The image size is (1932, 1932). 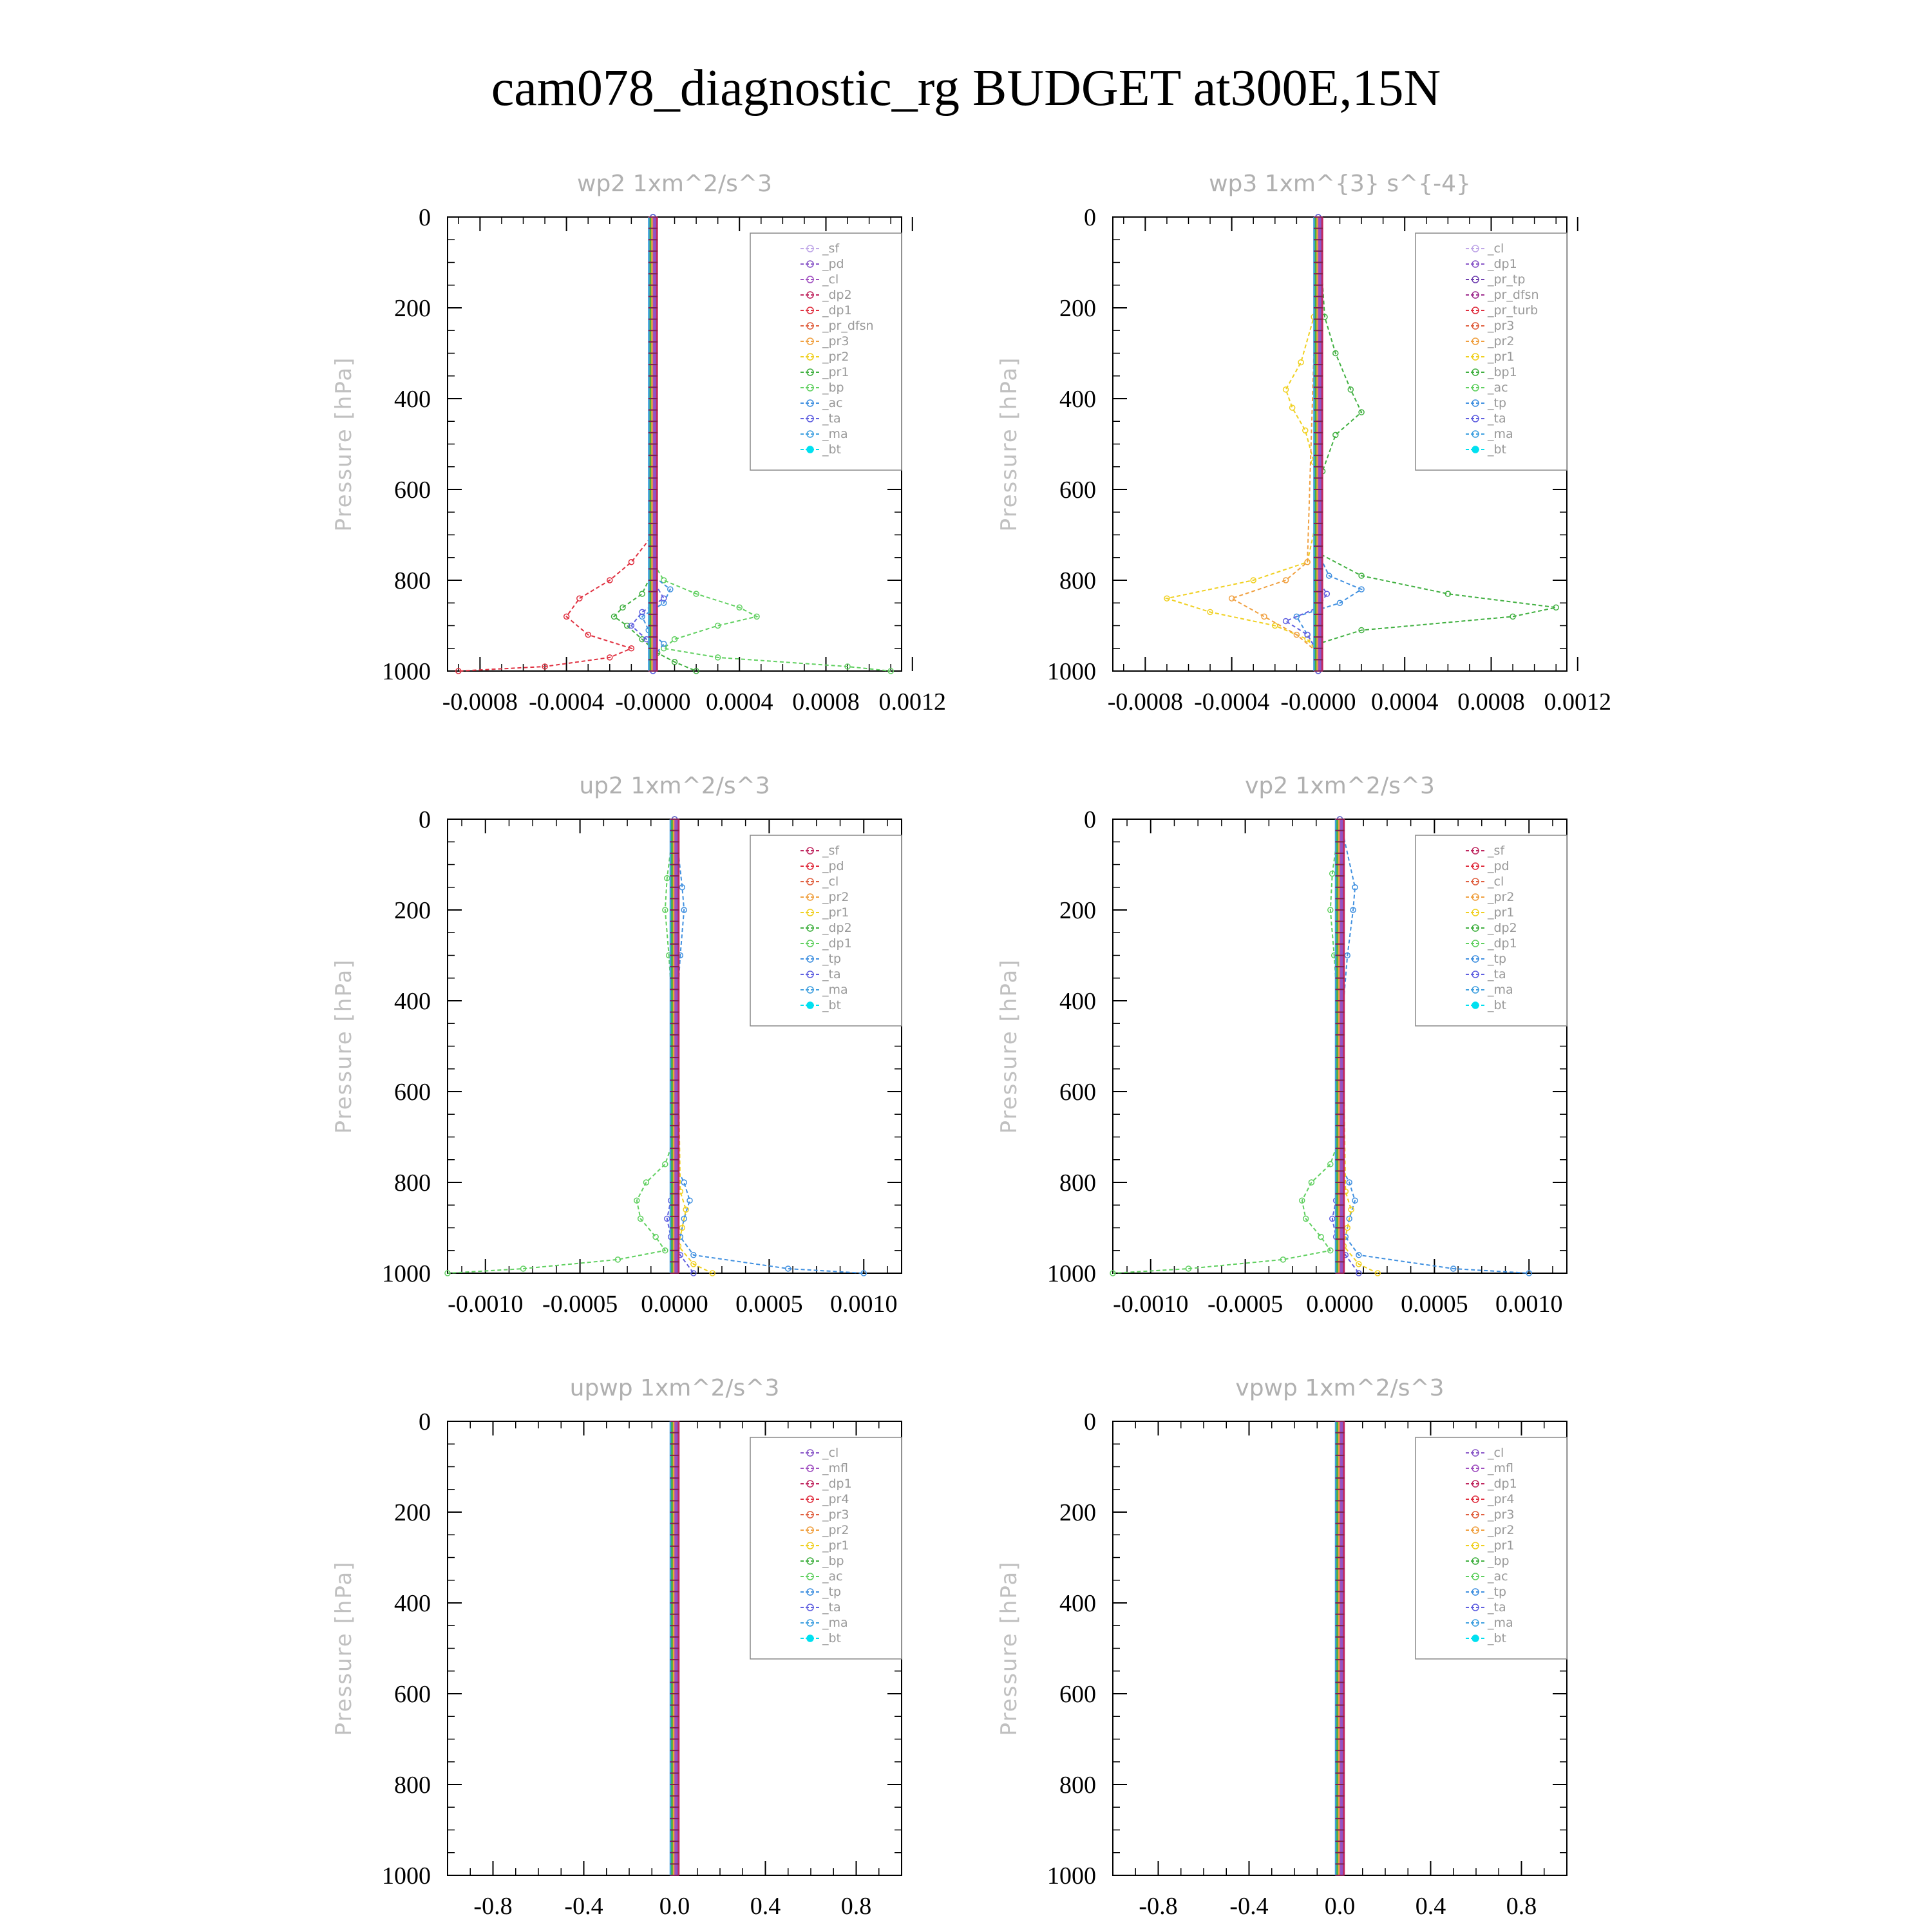 What do you see at coordinates (493, 1907) in the screenshot?
I see `chart-5-x-tick-label: -0.8` at bounding box center [493, 1907].